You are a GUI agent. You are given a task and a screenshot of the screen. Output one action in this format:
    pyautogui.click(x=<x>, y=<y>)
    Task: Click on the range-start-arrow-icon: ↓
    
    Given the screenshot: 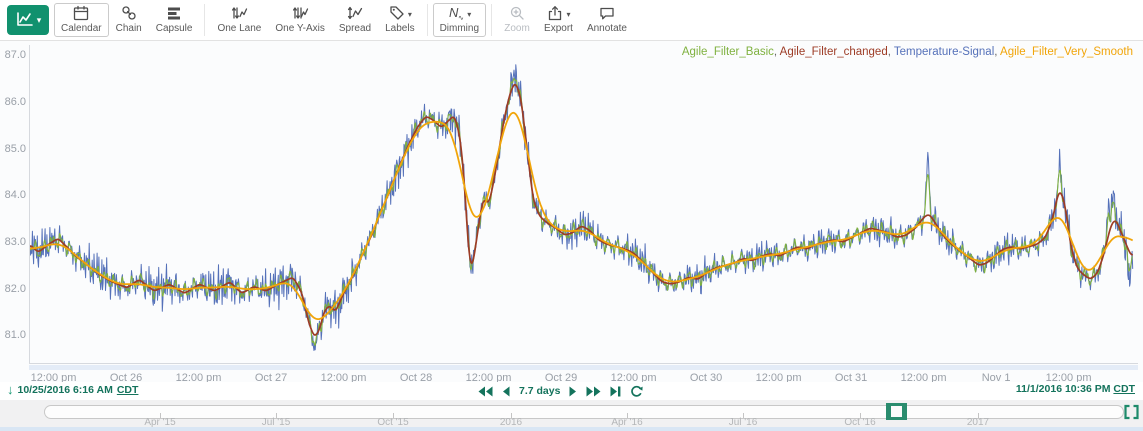 What is the action you would take?
    pyautogui.click(x=10, y=389)
    